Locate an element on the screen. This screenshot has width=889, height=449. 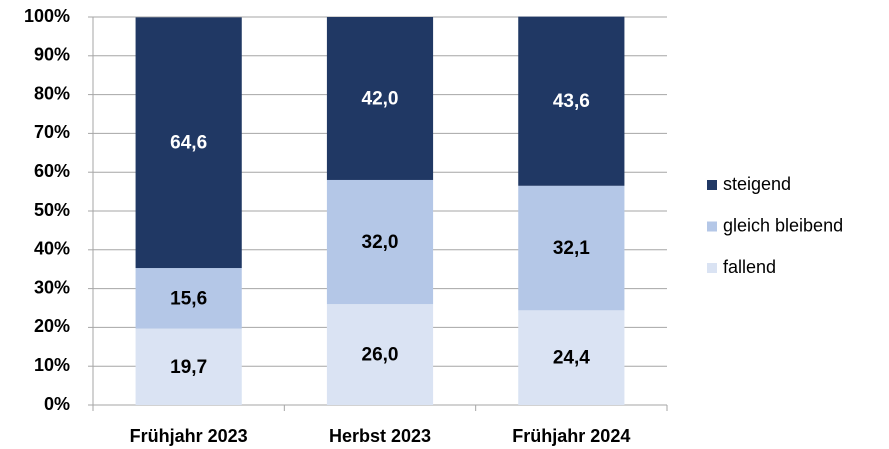
legend-label: steigend is located at coordinates (757, 184).